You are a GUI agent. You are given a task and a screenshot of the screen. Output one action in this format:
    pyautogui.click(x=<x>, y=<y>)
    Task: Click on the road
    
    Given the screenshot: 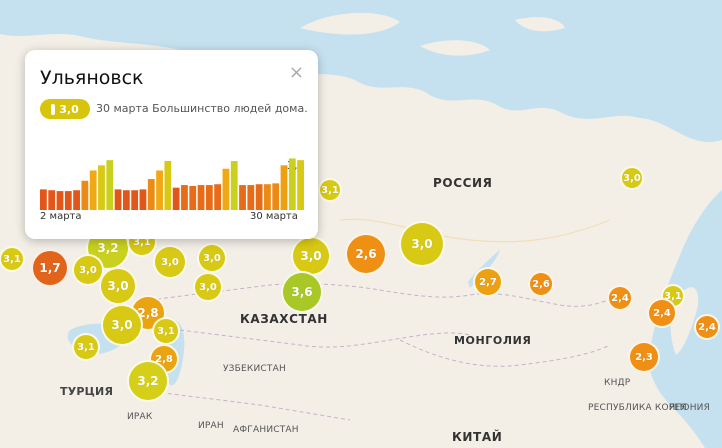 What is the action you would take?
    pyautogui.click(x=475, y=230)
    